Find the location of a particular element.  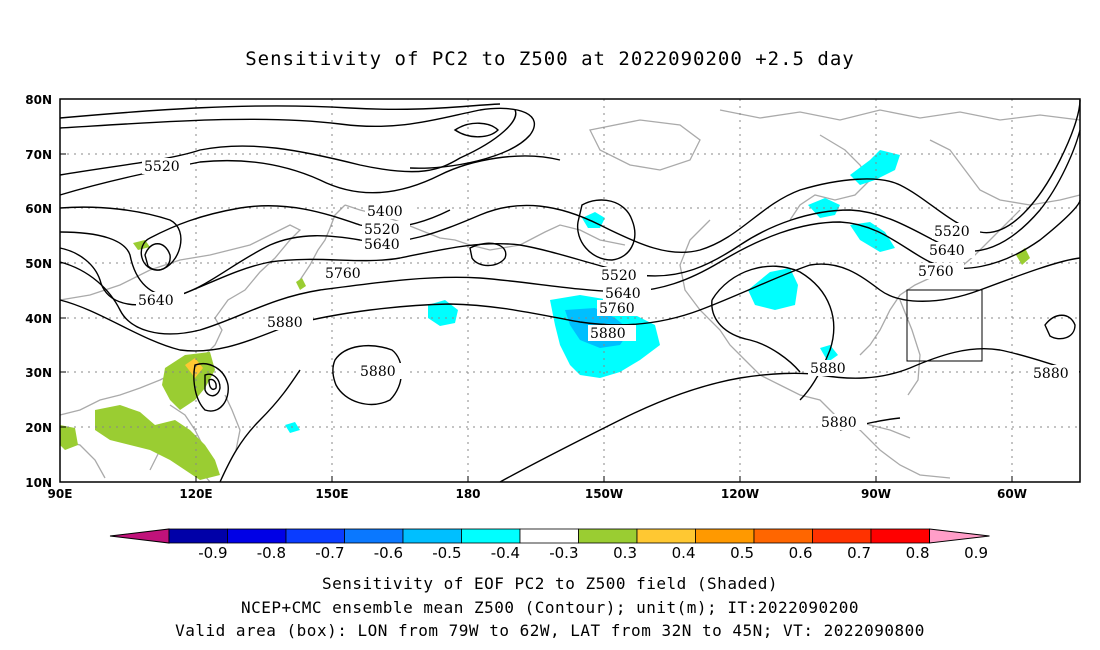

lon-label: 180 is located at coordinates (467, 494).